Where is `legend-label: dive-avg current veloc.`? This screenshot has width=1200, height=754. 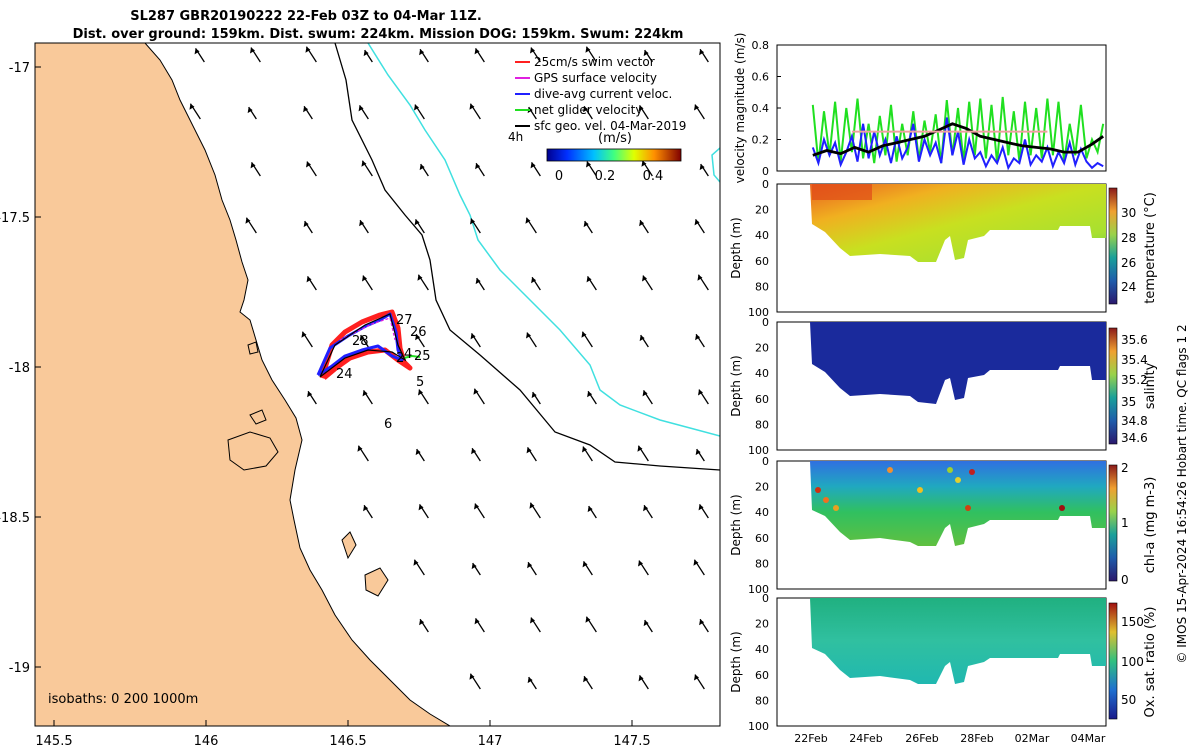
legend-label: dive-avg current veloc. is located at coordinates (603, 94).